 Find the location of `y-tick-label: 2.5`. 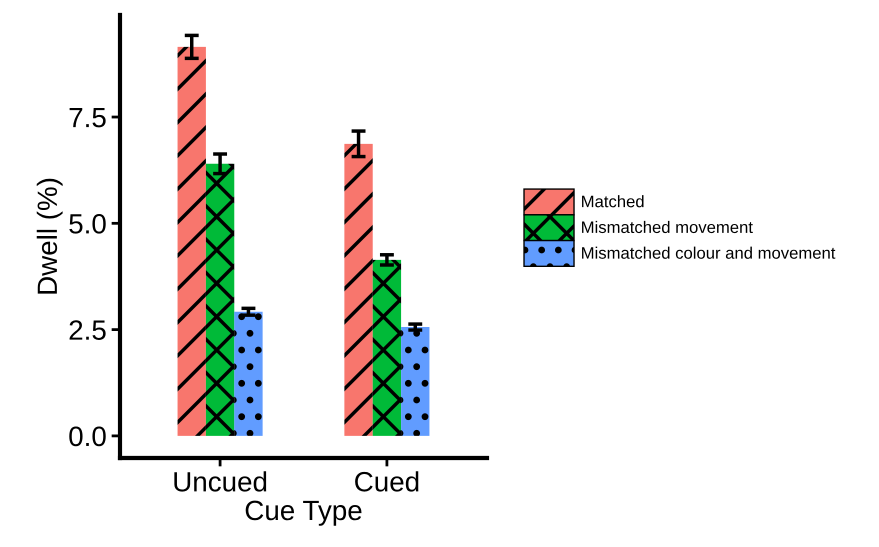

y-tick-label: 2.5 is located at coordinates (88, 330).